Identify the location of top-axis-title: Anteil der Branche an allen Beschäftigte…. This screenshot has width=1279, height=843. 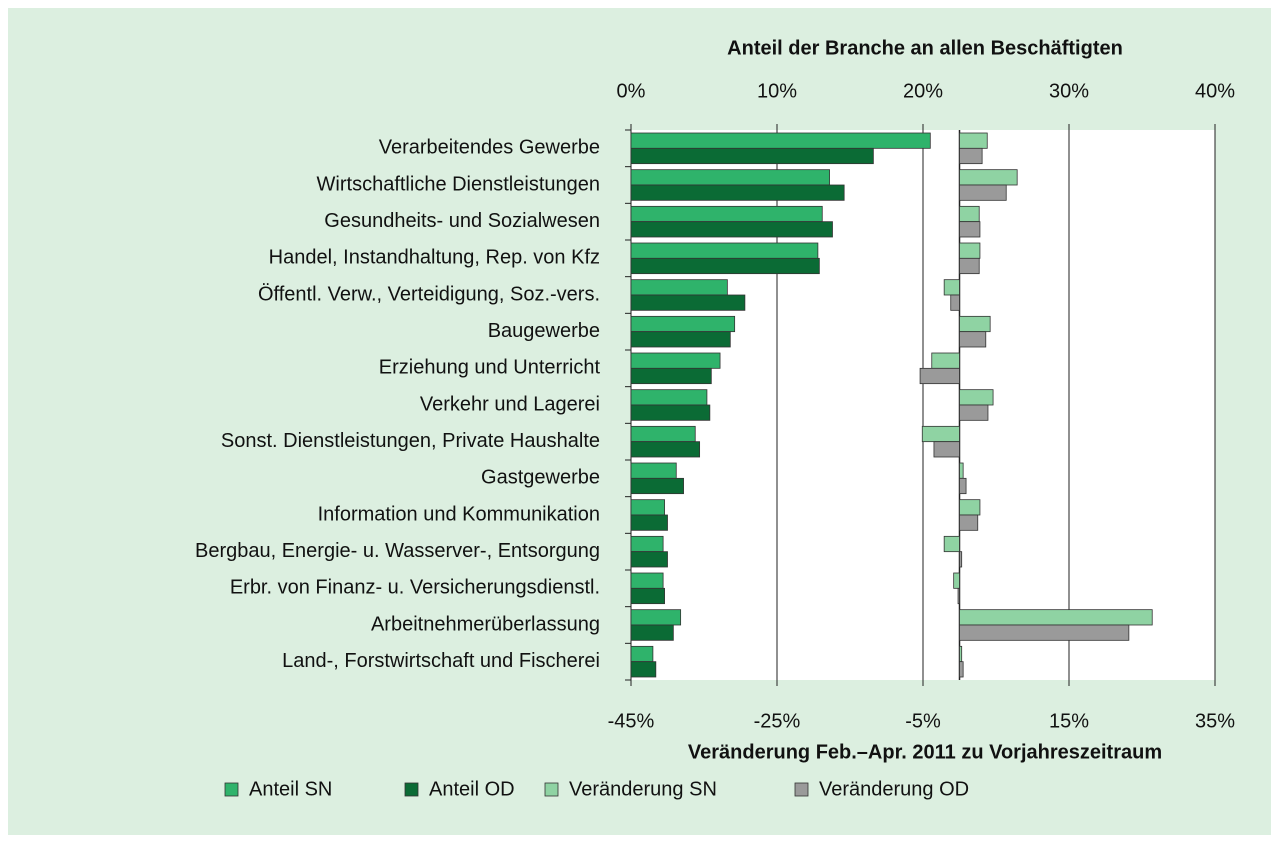
(925, 48).